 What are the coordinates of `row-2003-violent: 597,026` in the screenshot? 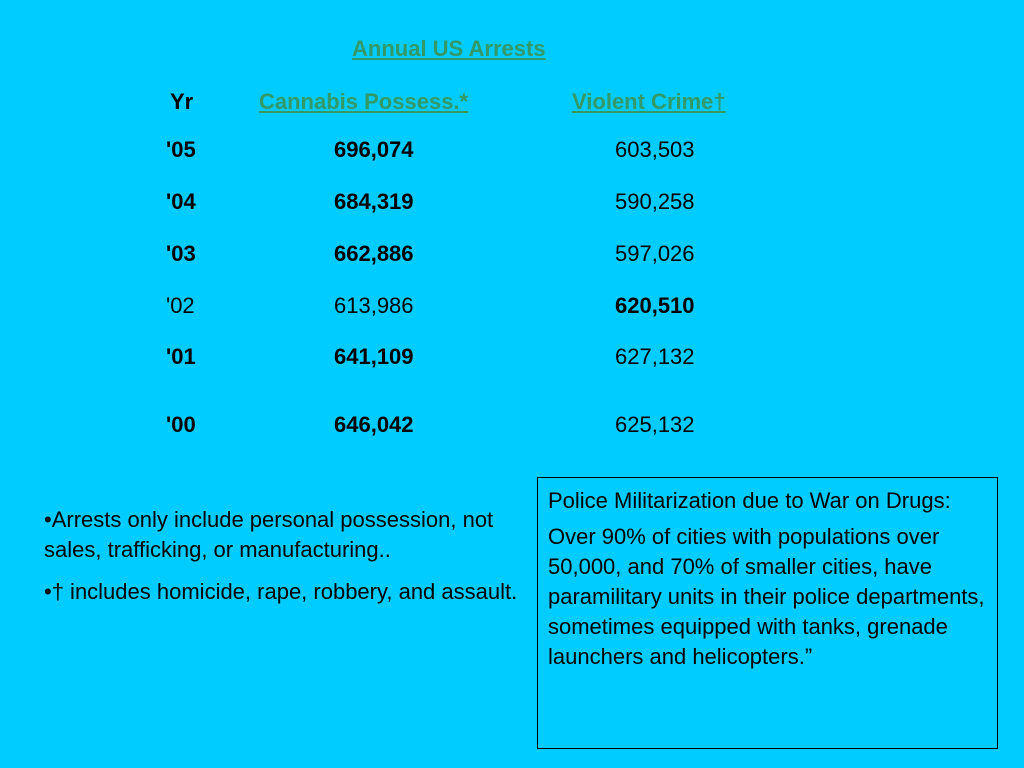 It's located at (655, 253).